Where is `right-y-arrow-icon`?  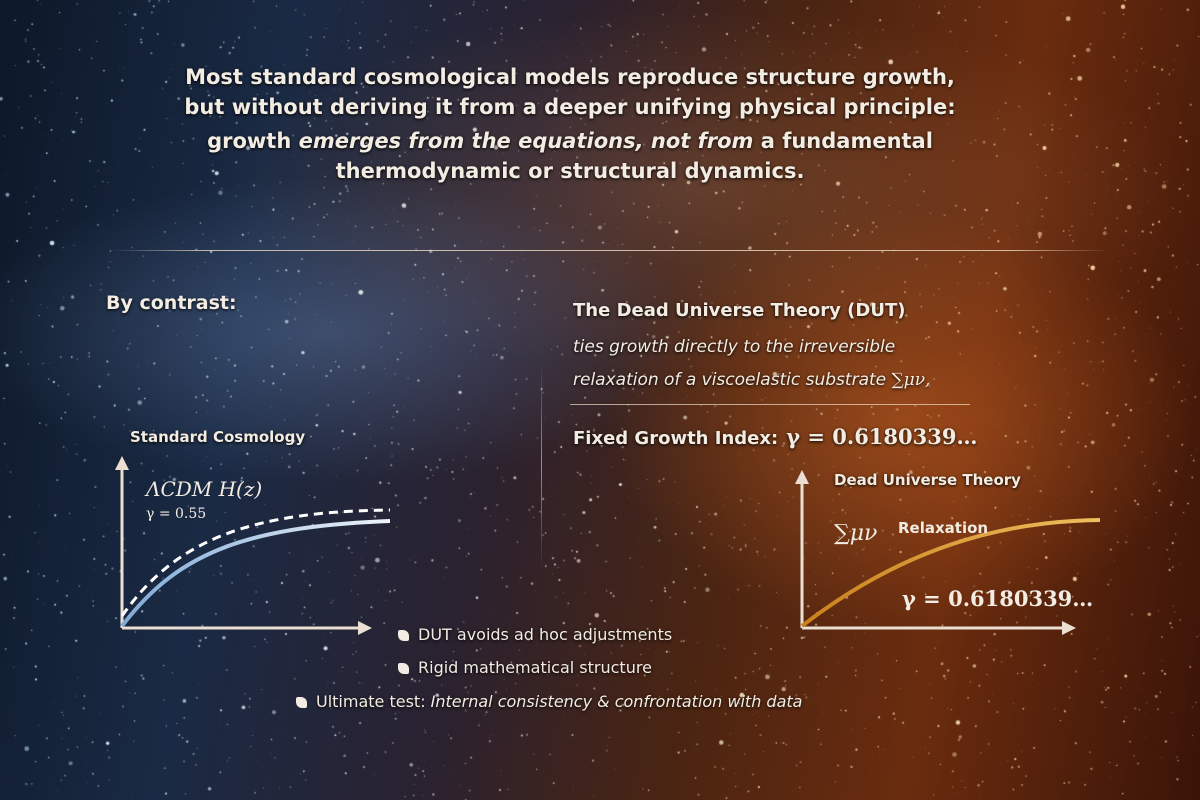 right-y-arrow-icon is located at coordinates (802, 477).